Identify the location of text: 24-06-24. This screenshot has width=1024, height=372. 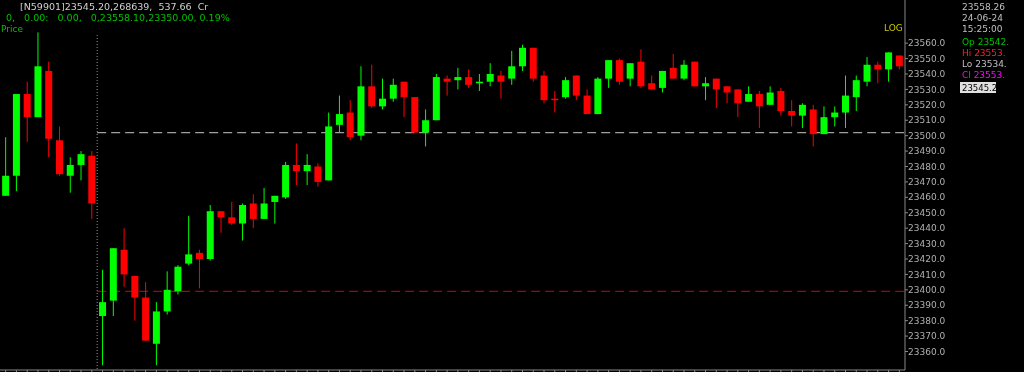
(983, 18).